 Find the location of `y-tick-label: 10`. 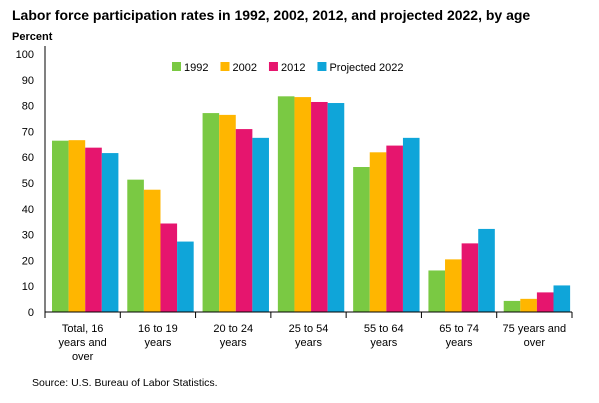

y-tick-label: 10 is located at coordinates (28, 287).